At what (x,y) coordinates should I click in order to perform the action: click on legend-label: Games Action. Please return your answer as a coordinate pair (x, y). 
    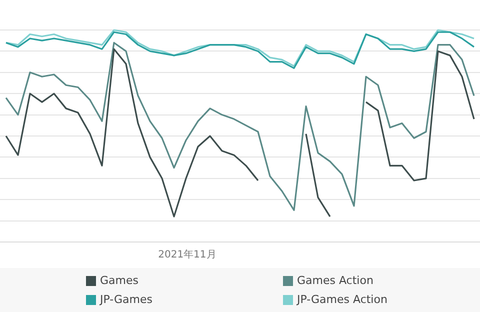
    Looking at the image, I should click on (335, 280).